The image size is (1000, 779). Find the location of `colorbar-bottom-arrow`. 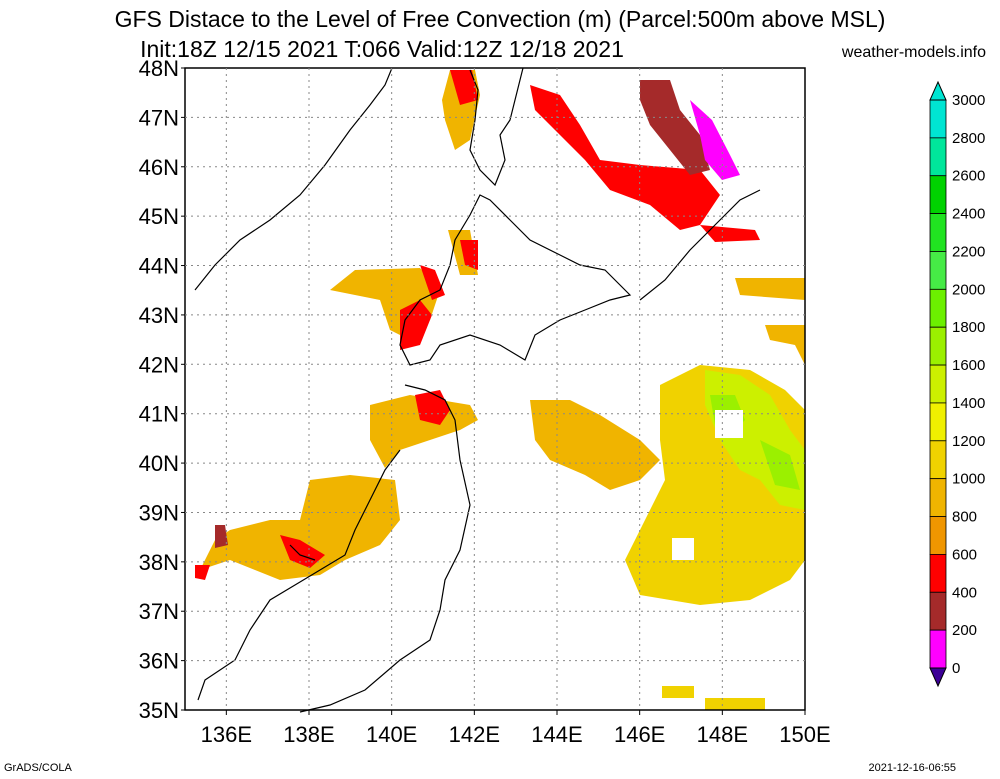

colorbar-bottom-arrow is located at coordinates (938, 677).